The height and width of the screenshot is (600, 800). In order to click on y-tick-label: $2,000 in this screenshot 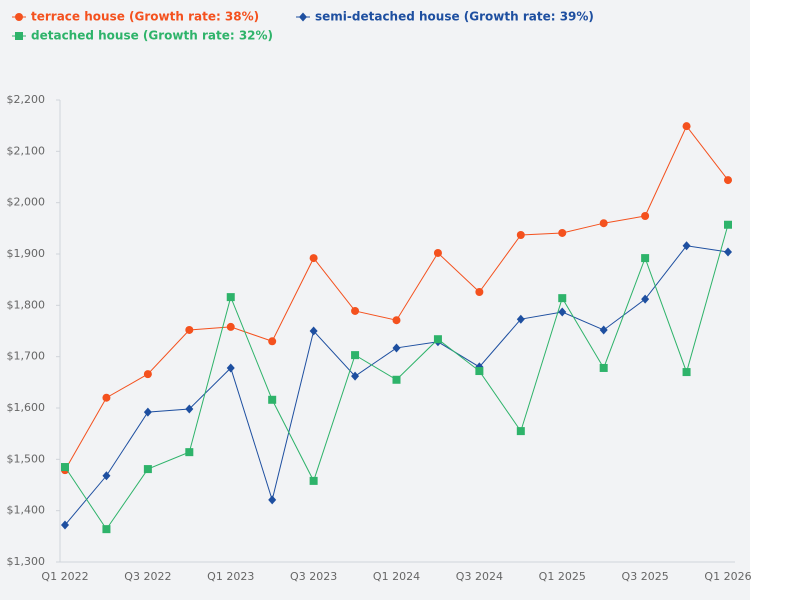, I will do `click(26, 202)`.